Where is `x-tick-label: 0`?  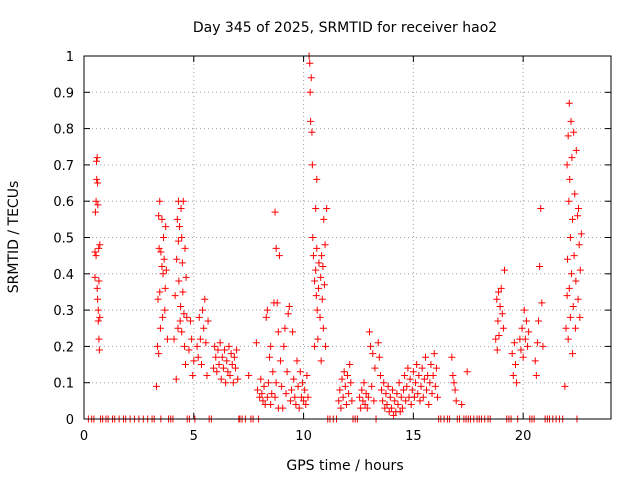
x-tick-label: 0 is located at coordinates (84, 436).